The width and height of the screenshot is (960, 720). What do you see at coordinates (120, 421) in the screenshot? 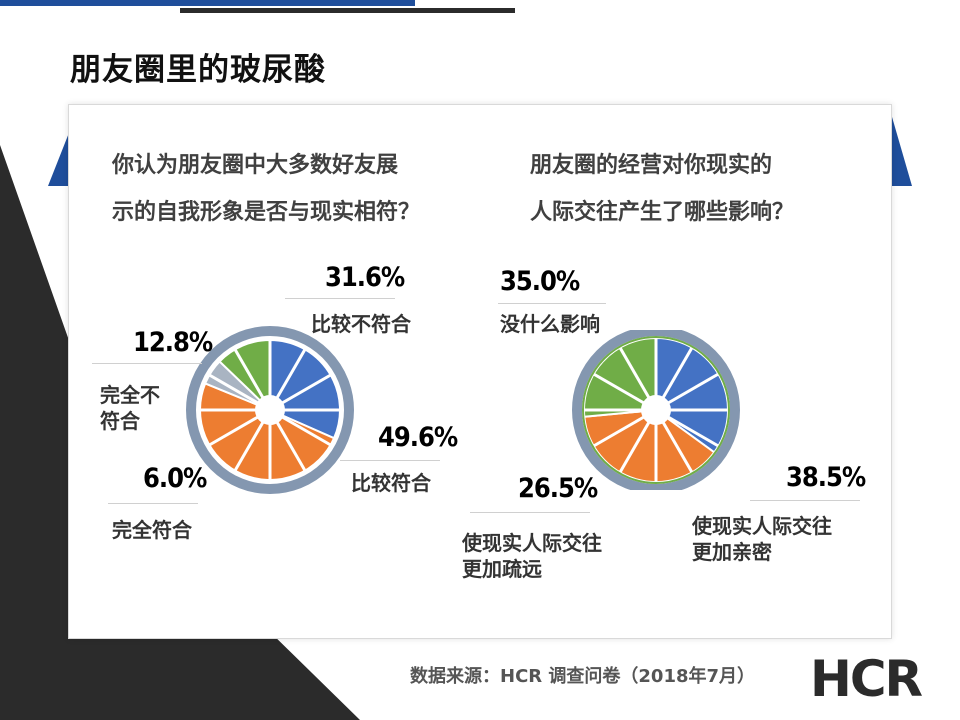
I see `data-label-name-line2: 符合` at bounding box center [120, 421].